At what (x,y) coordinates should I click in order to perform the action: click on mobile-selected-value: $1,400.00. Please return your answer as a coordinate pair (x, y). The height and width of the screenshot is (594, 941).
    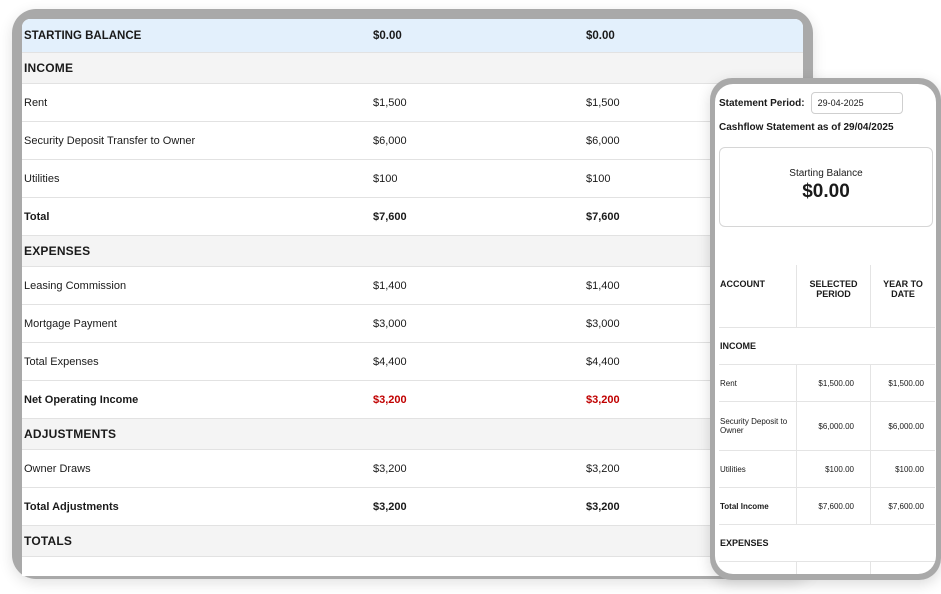
    Looking at the image, I should click on (834, 568).